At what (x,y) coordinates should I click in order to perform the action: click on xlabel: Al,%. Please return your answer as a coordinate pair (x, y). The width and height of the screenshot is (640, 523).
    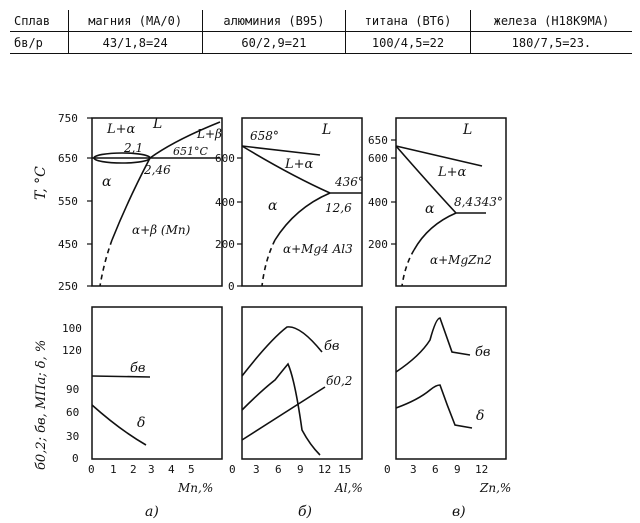
    Looking at the image, I should click on (348, 488).